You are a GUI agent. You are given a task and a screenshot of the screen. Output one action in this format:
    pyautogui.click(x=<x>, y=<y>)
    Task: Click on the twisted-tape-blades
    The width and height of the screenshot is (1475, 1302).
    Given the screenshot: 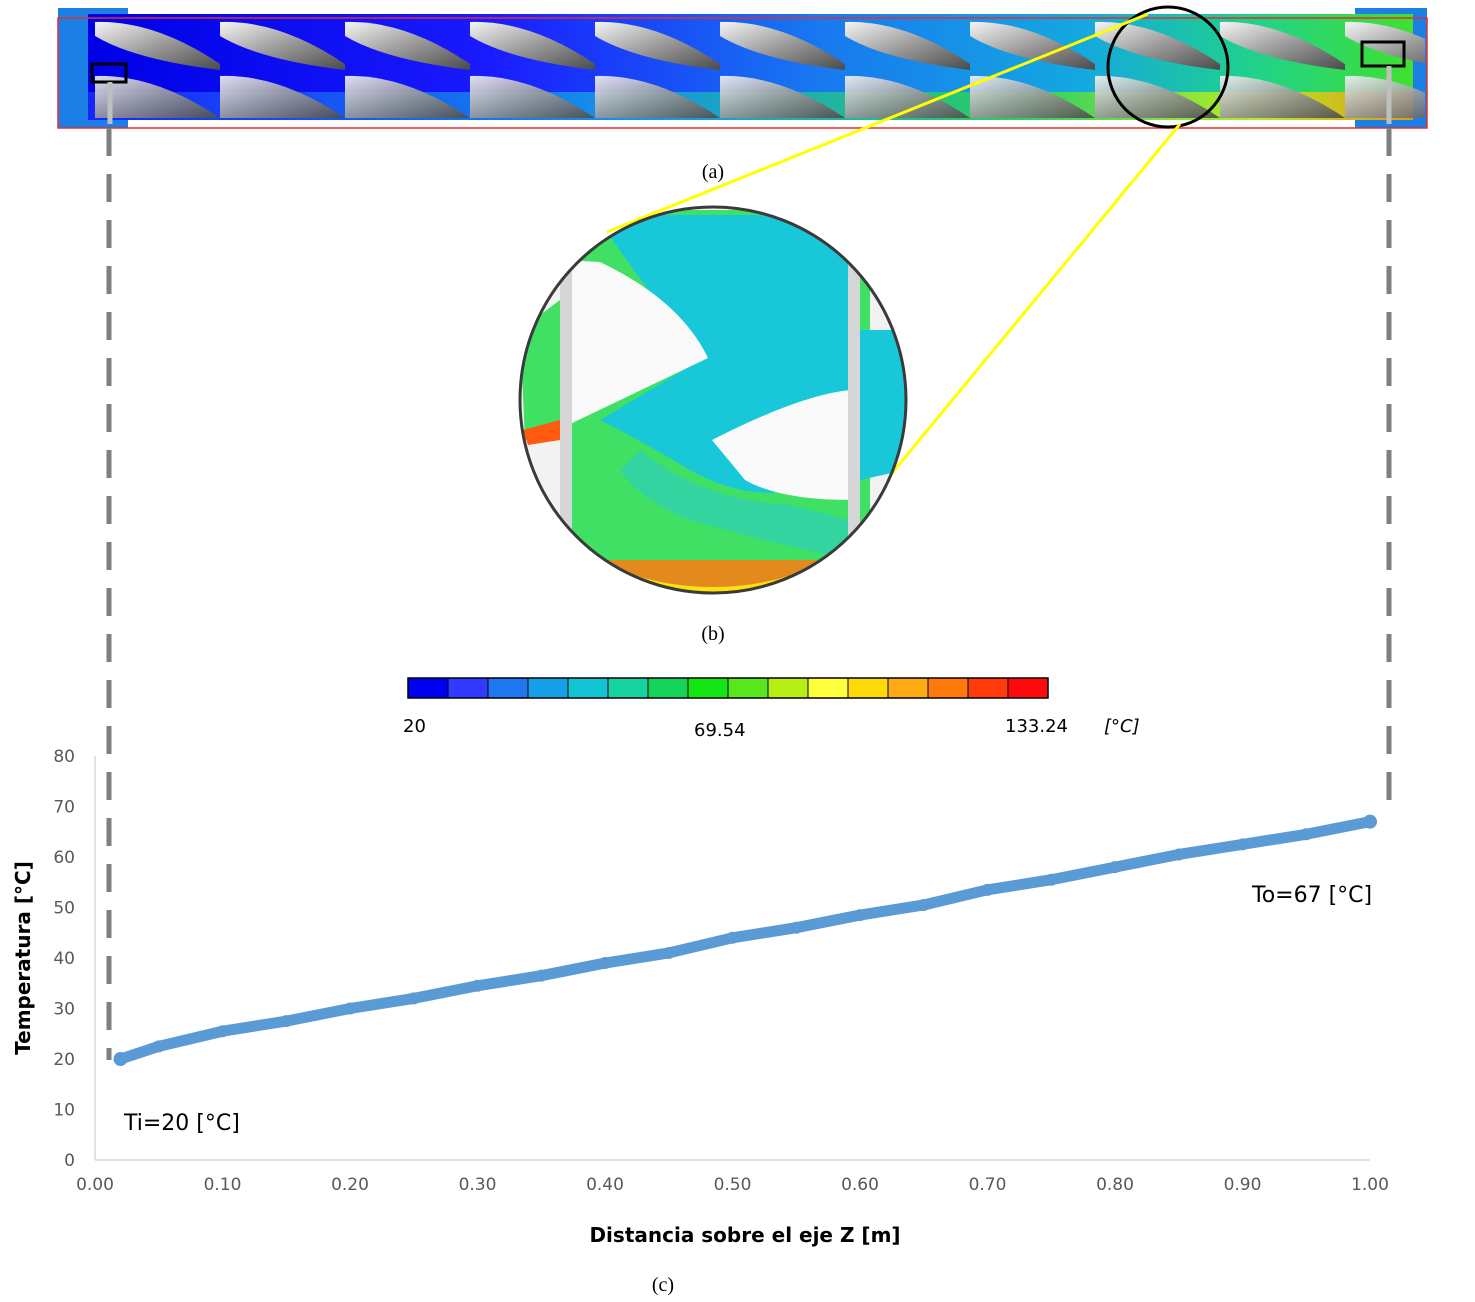 What is the action you would take?
    pyautogui.click(x=760, y=69)
    